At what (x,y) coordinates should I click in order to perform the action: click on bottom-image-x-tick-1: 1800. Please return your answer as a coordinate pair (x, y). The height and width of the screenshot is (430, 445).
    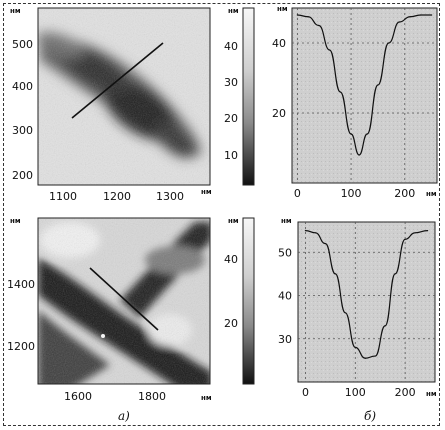
    Looking at the image, I should click on (152, 396).